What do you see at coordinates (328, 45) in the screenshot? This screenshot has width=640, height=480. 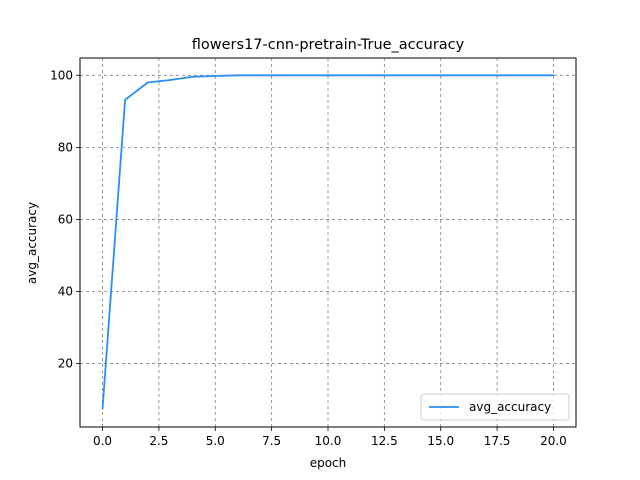 I see `chart-title: flowers17-cnn-pretrain-True_accuracy` at bounding box center [328, 45].